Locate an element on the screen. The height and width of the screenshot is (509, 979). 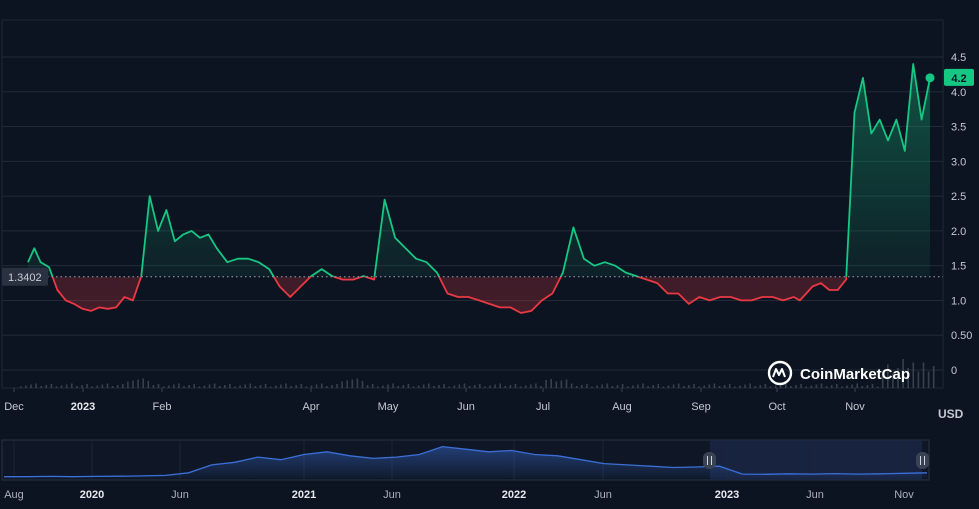
reference-line: 1.3402 is located at coordinates (472, 276).